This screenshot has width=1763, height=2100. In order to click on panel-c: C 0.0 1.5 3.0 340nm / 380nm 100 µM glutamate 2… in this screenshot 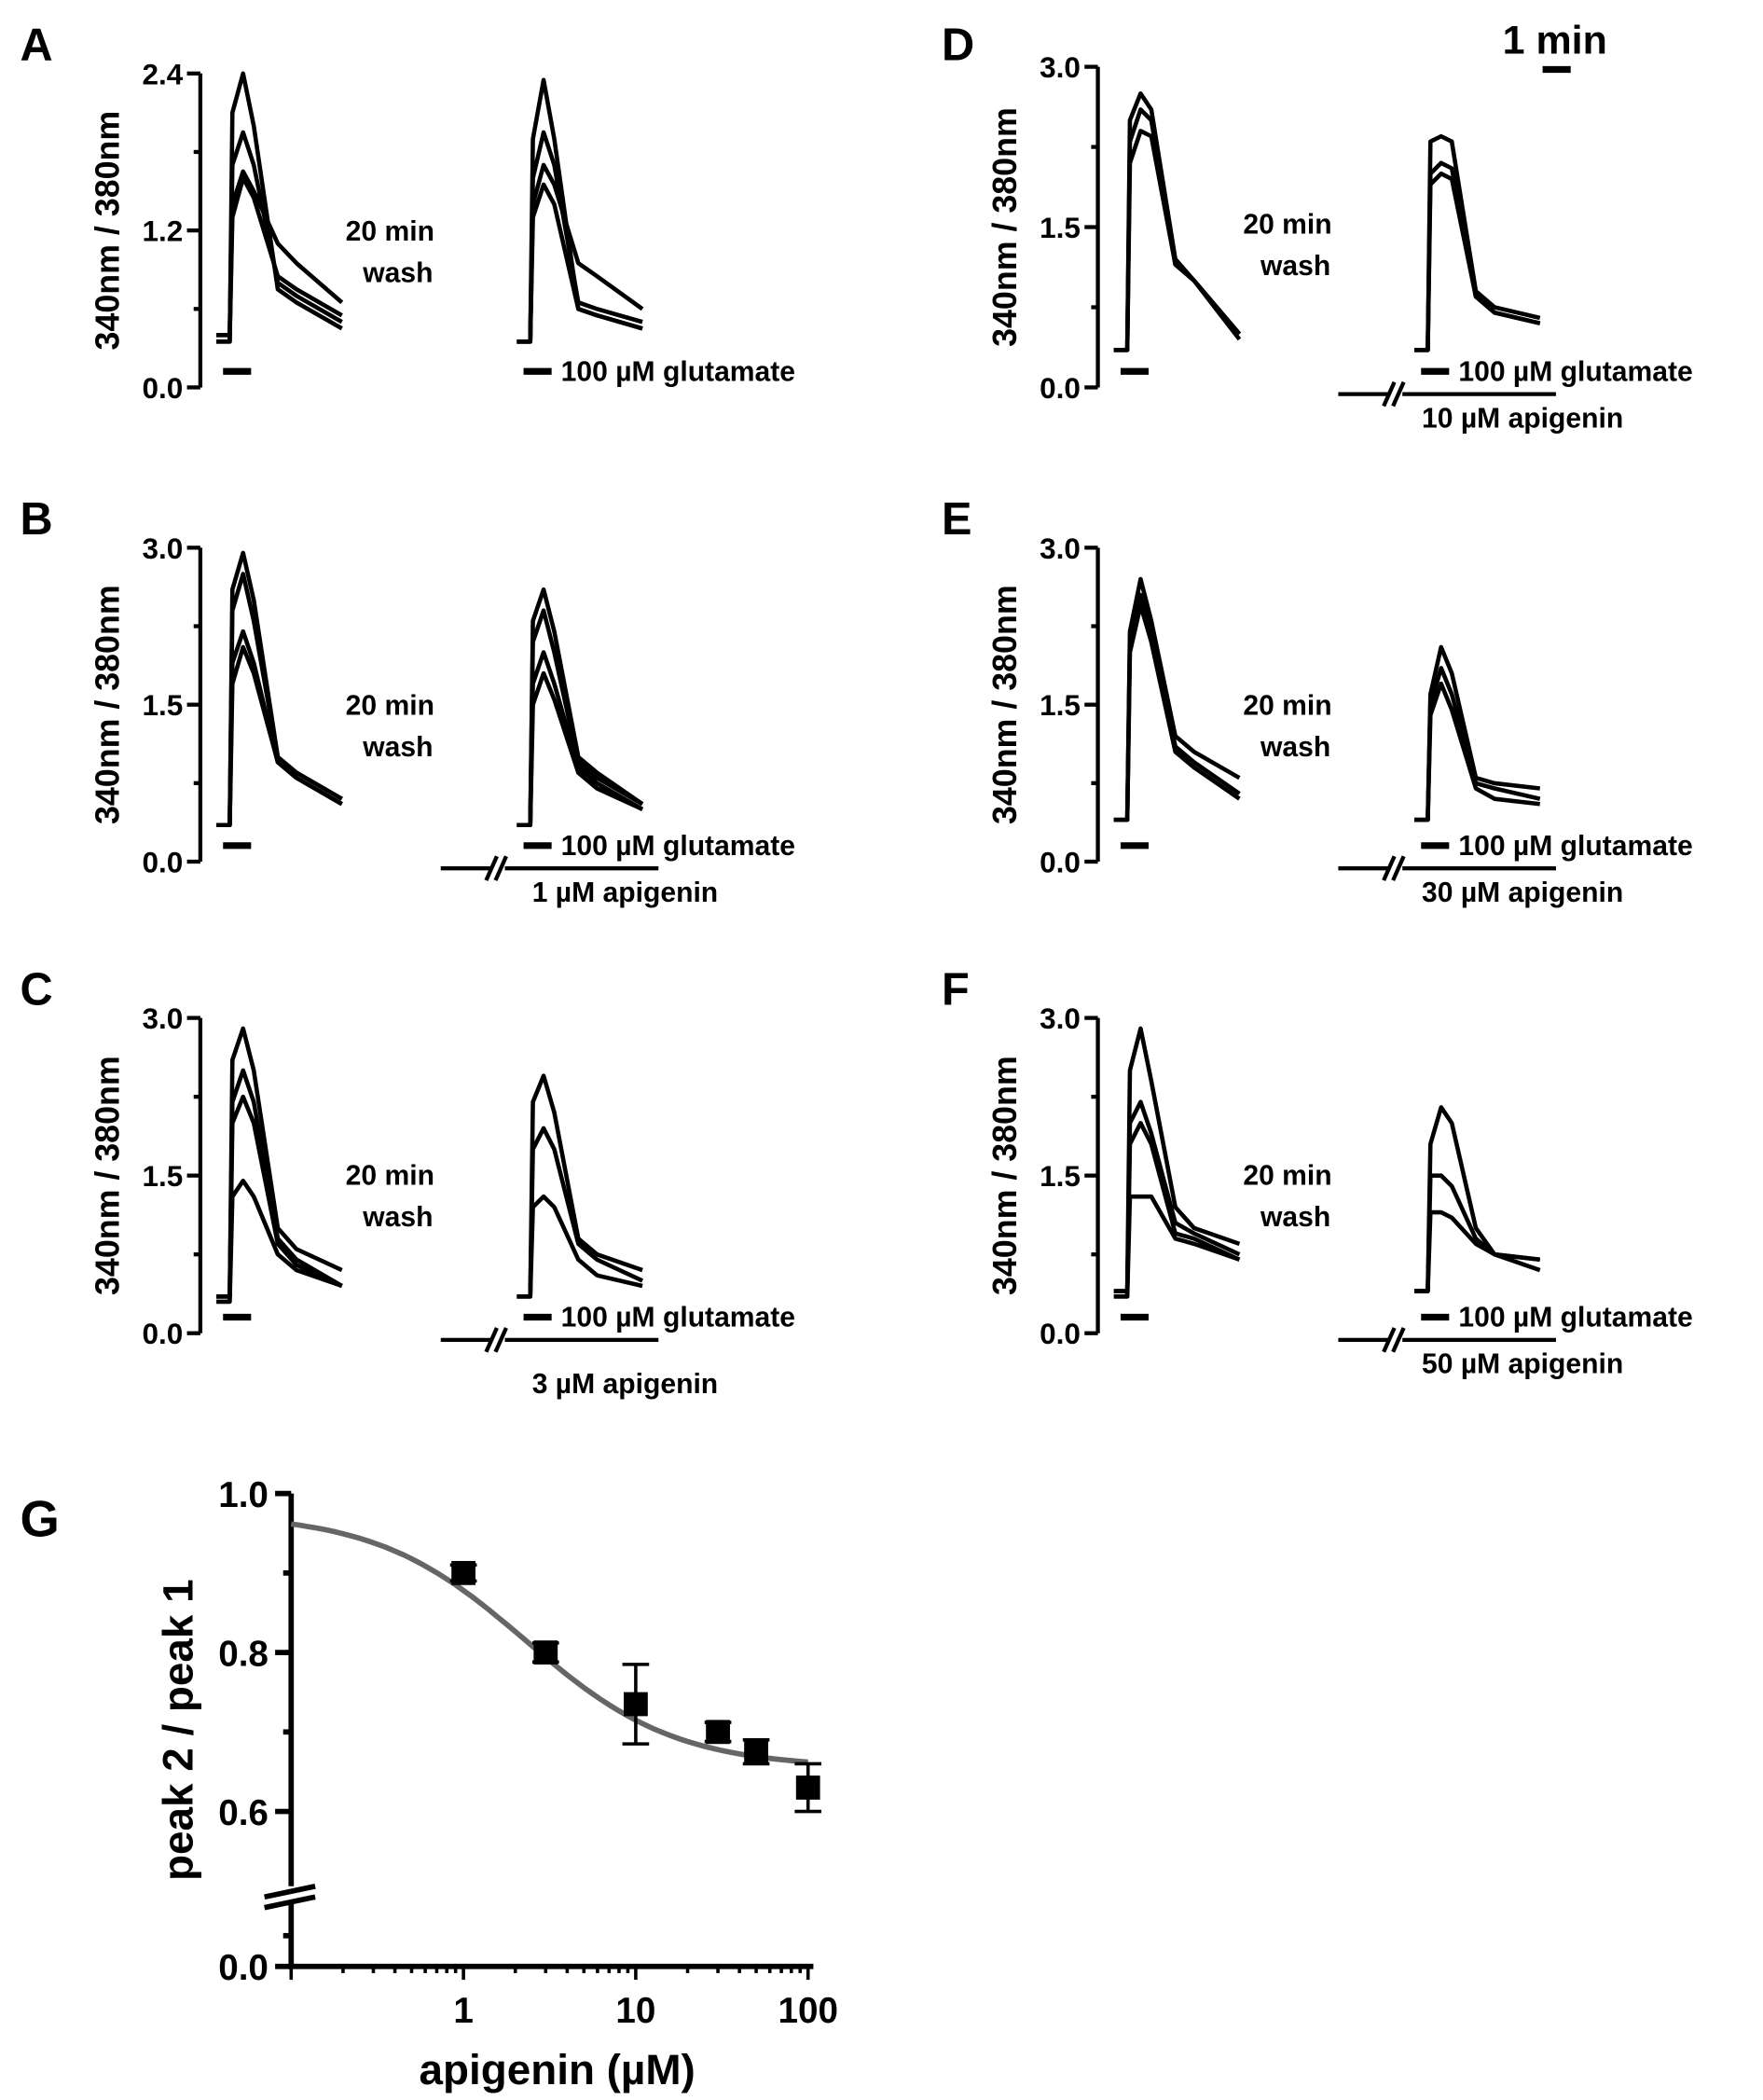, I will do `click(407, 1182)`.